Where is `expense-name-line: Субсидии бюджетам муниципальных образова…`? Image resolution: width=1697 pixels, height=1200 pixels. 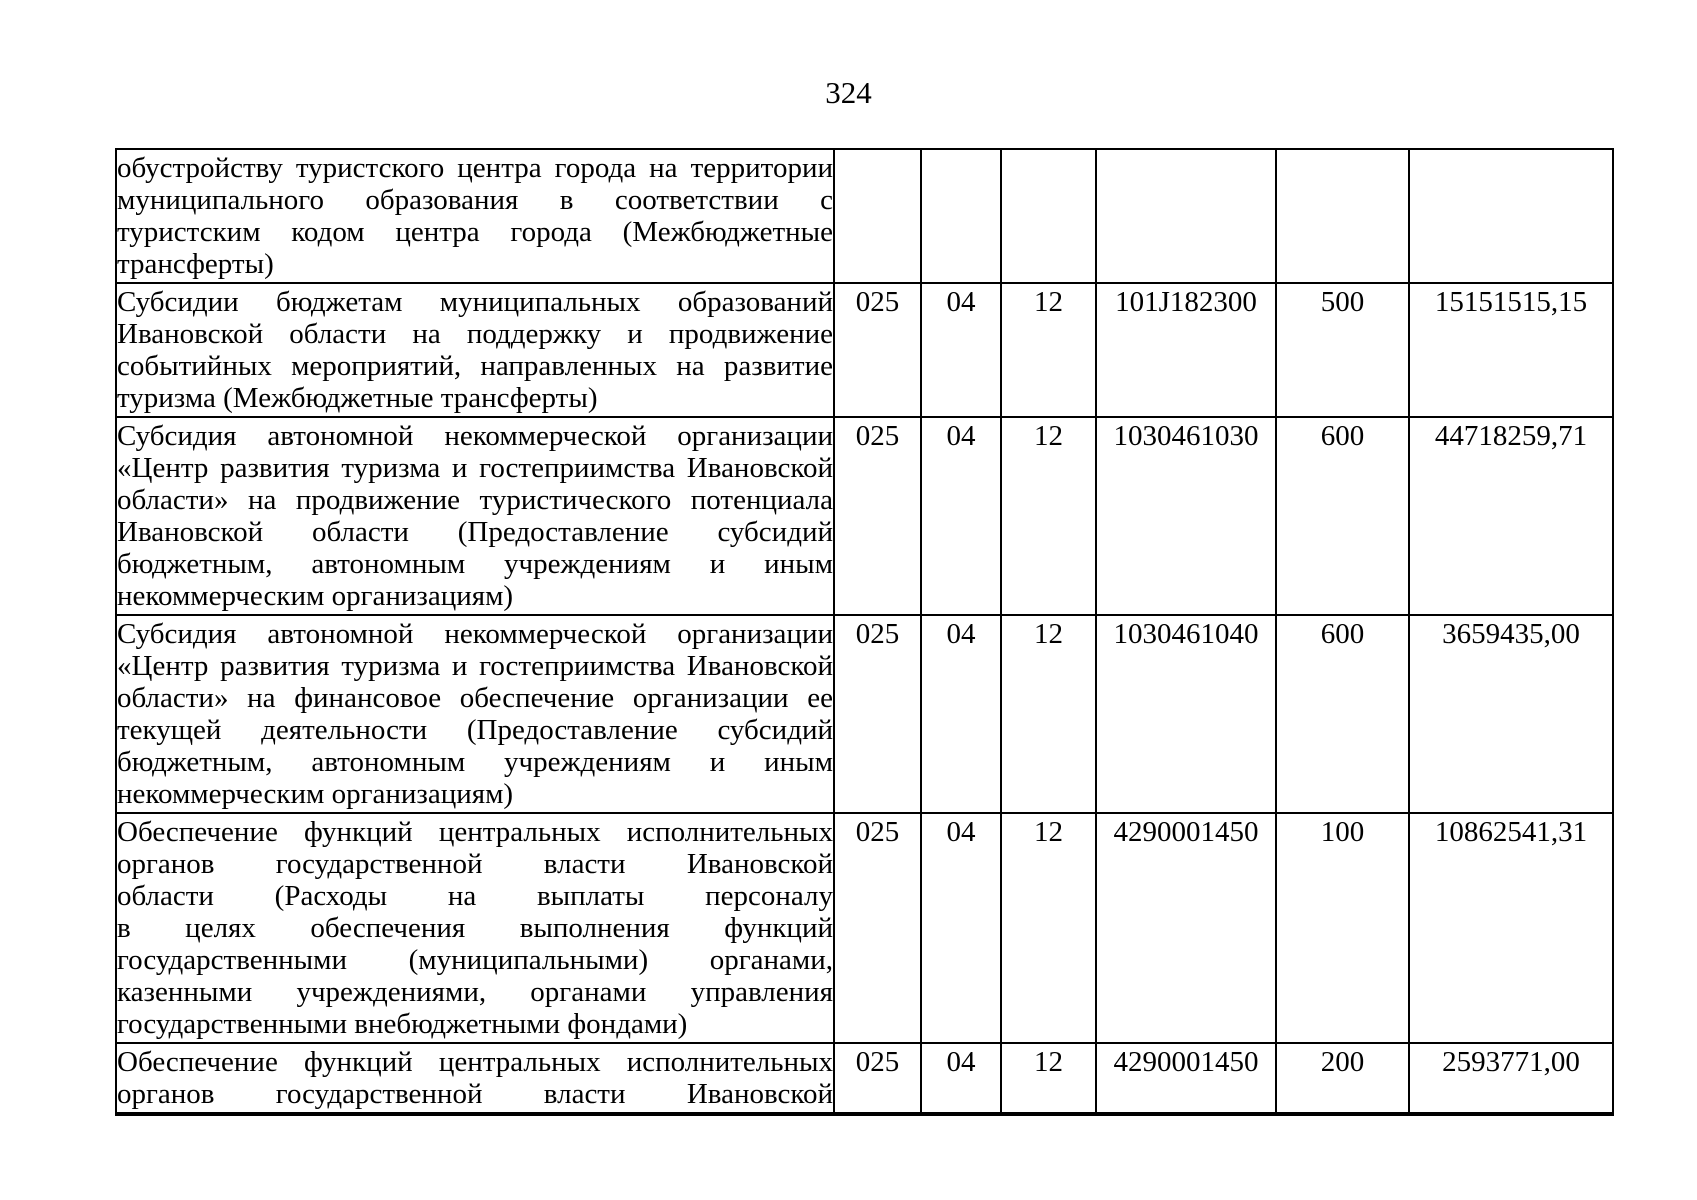
expense-name-line: Субсидии бюджетам муниципальных образова… is located at coordinates (475, 302).